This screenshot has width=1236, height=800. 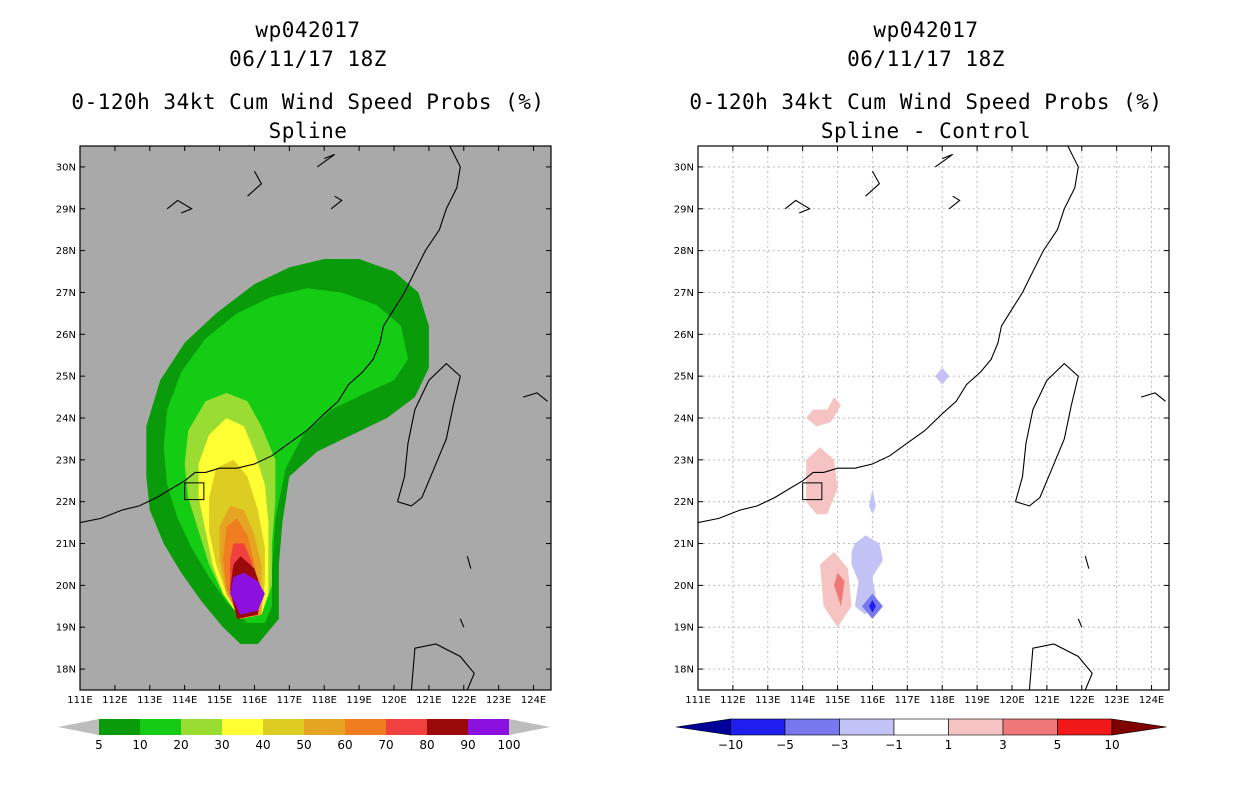 What do you see at coordinates (385, 745) in the screenshot?
I see `colorbar-tick-label: 70` at bounding box center [385, 745].